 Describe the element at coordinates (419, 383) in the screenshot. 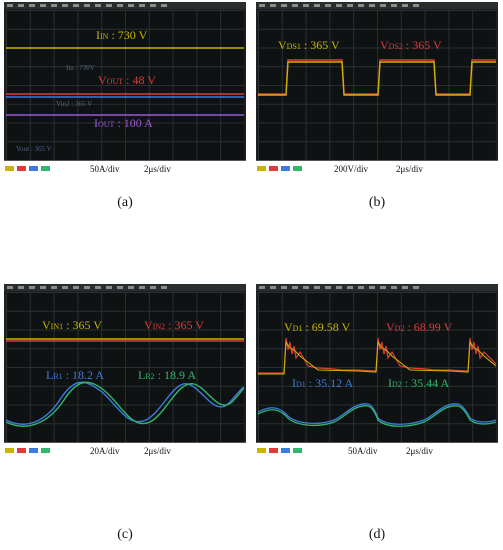

I see `label-id2: ID2 : 35.44 A` at that location.